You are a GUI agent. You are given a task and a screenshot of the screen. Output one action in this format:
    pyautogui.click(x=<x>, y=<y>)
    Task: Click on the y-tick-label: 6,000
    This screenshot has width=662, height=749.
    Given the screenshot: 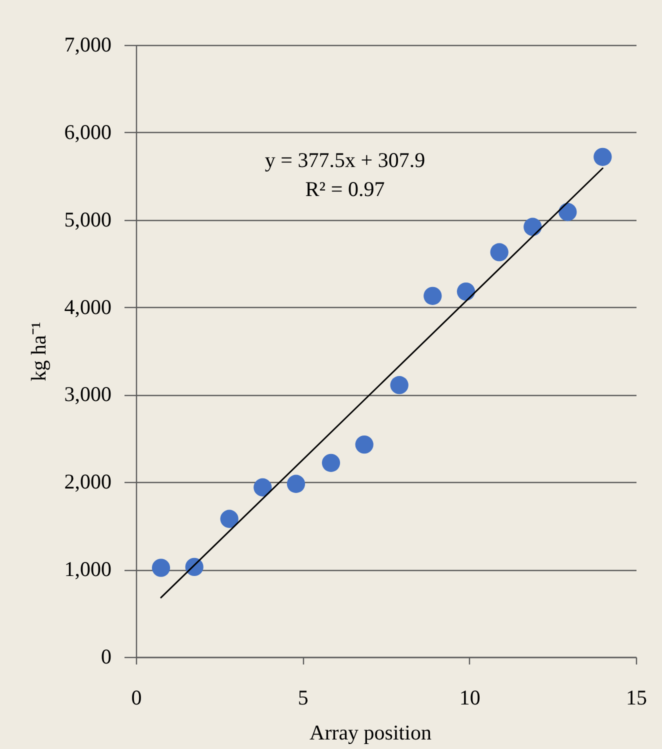 What is the action you would take?
    pyautogui.click(x=88, y=132)
    